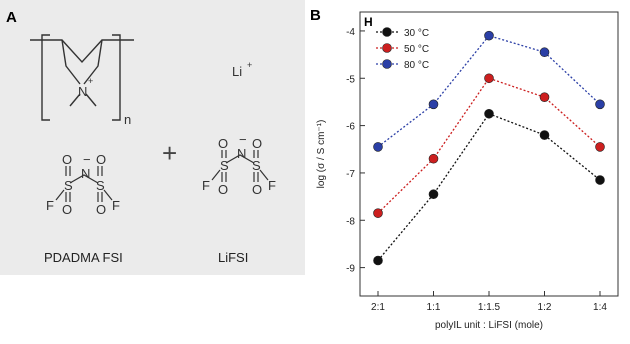 The width and height of the screenshot is (630, 344). Describe the element at coordinates (71, 62) in the screenshot. I see `ring-left` at that location.